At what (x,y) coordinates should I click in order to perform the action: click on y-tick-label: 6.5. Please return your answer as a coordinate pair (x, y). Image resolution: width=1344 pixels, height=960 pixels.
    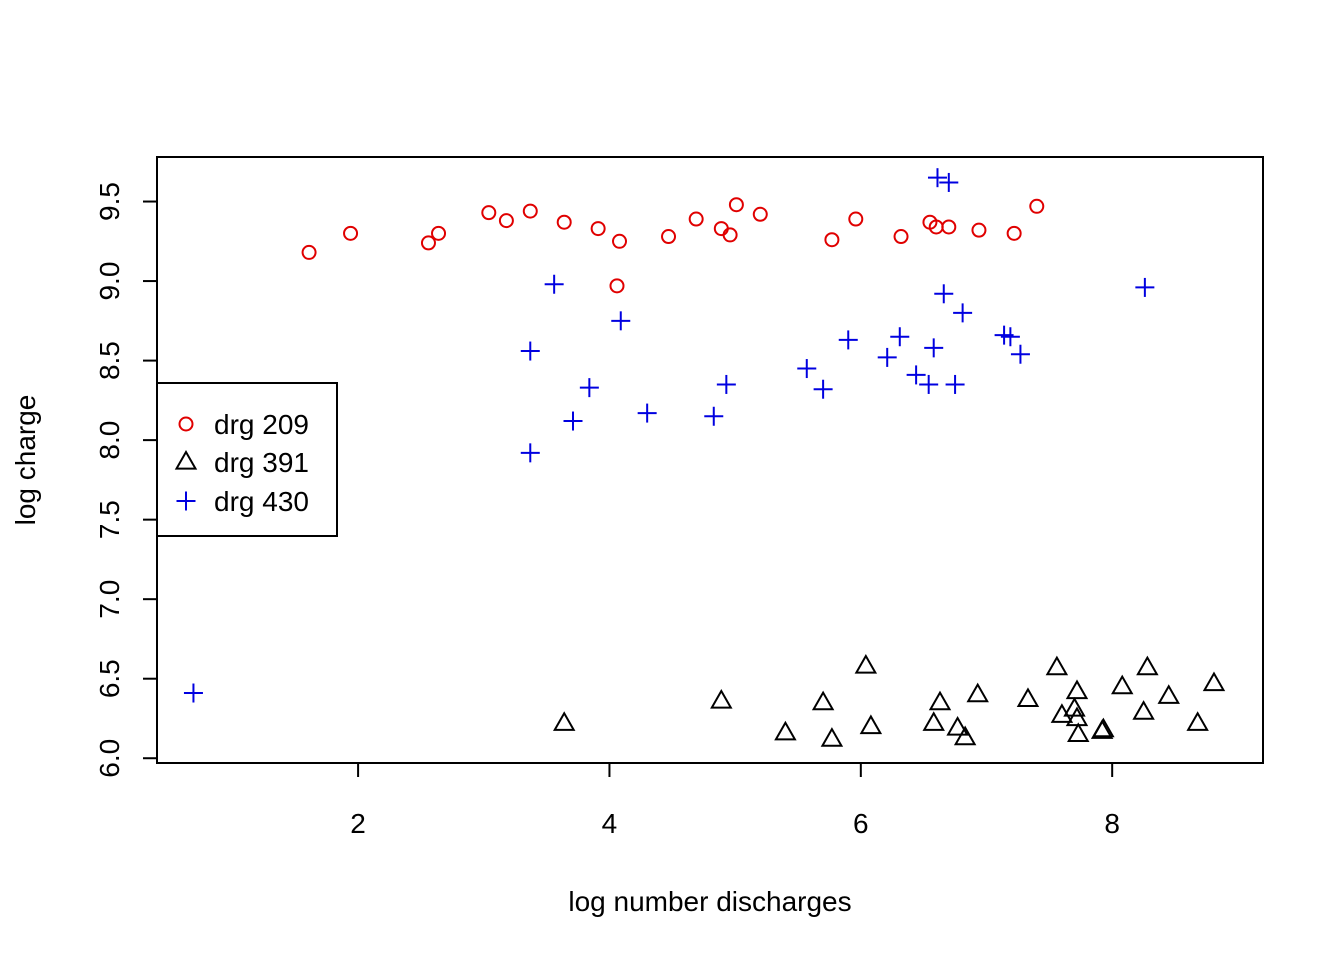
    Looking at the image, I should click on (109, 678).